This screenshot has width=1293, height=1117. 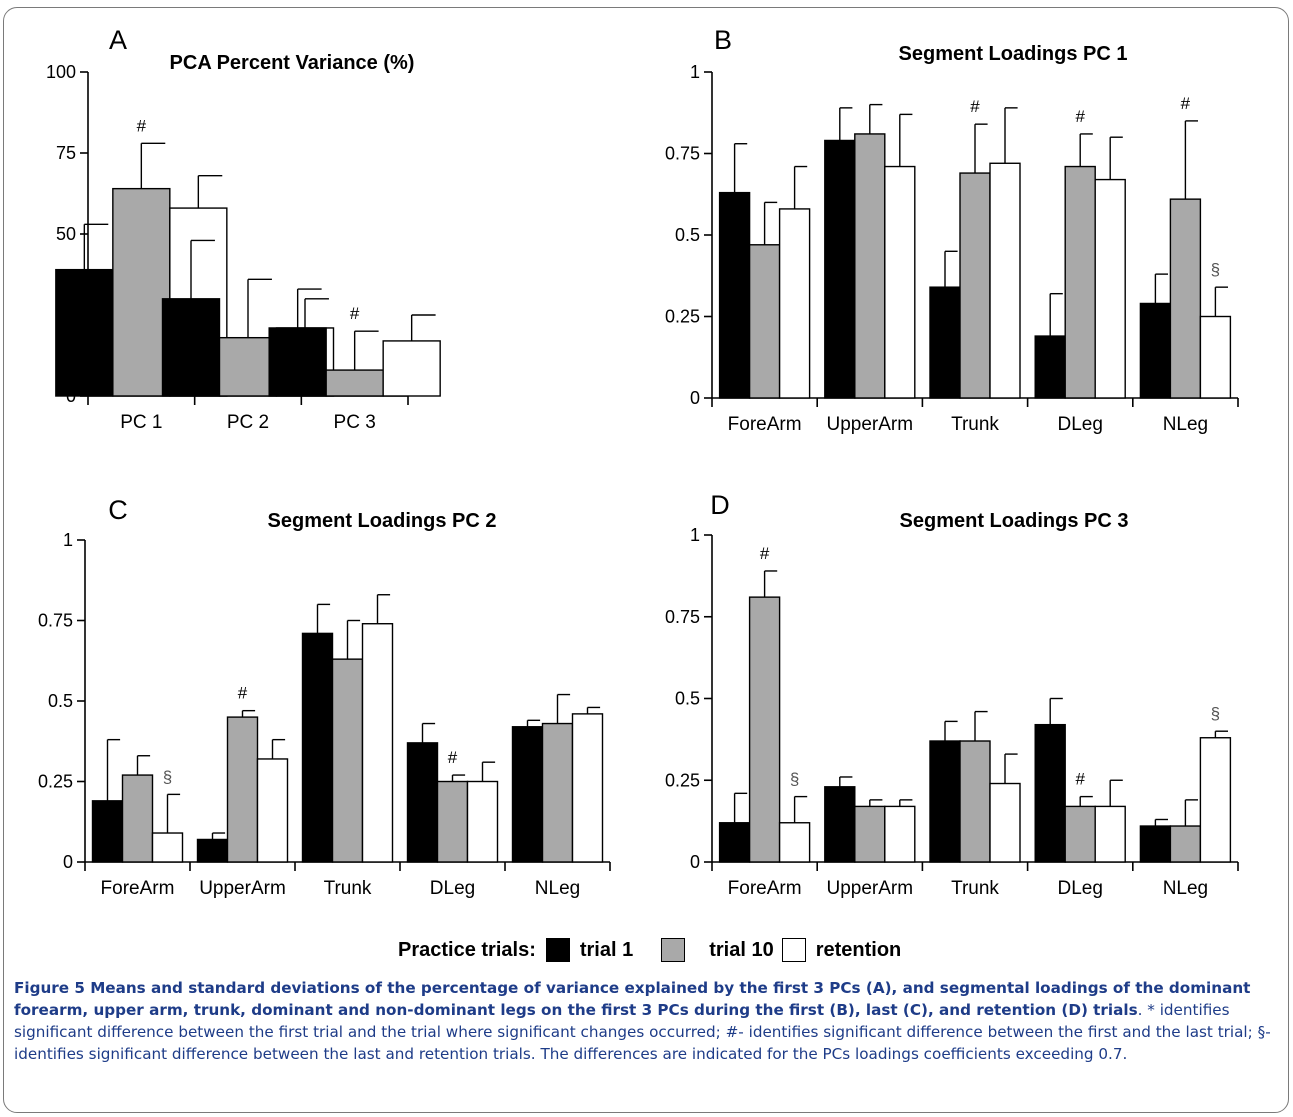 What do you see at coordinates (467, 949) in the screenshot?
I see `legend-title: Practice trials:` at bounding box center [467, 949].